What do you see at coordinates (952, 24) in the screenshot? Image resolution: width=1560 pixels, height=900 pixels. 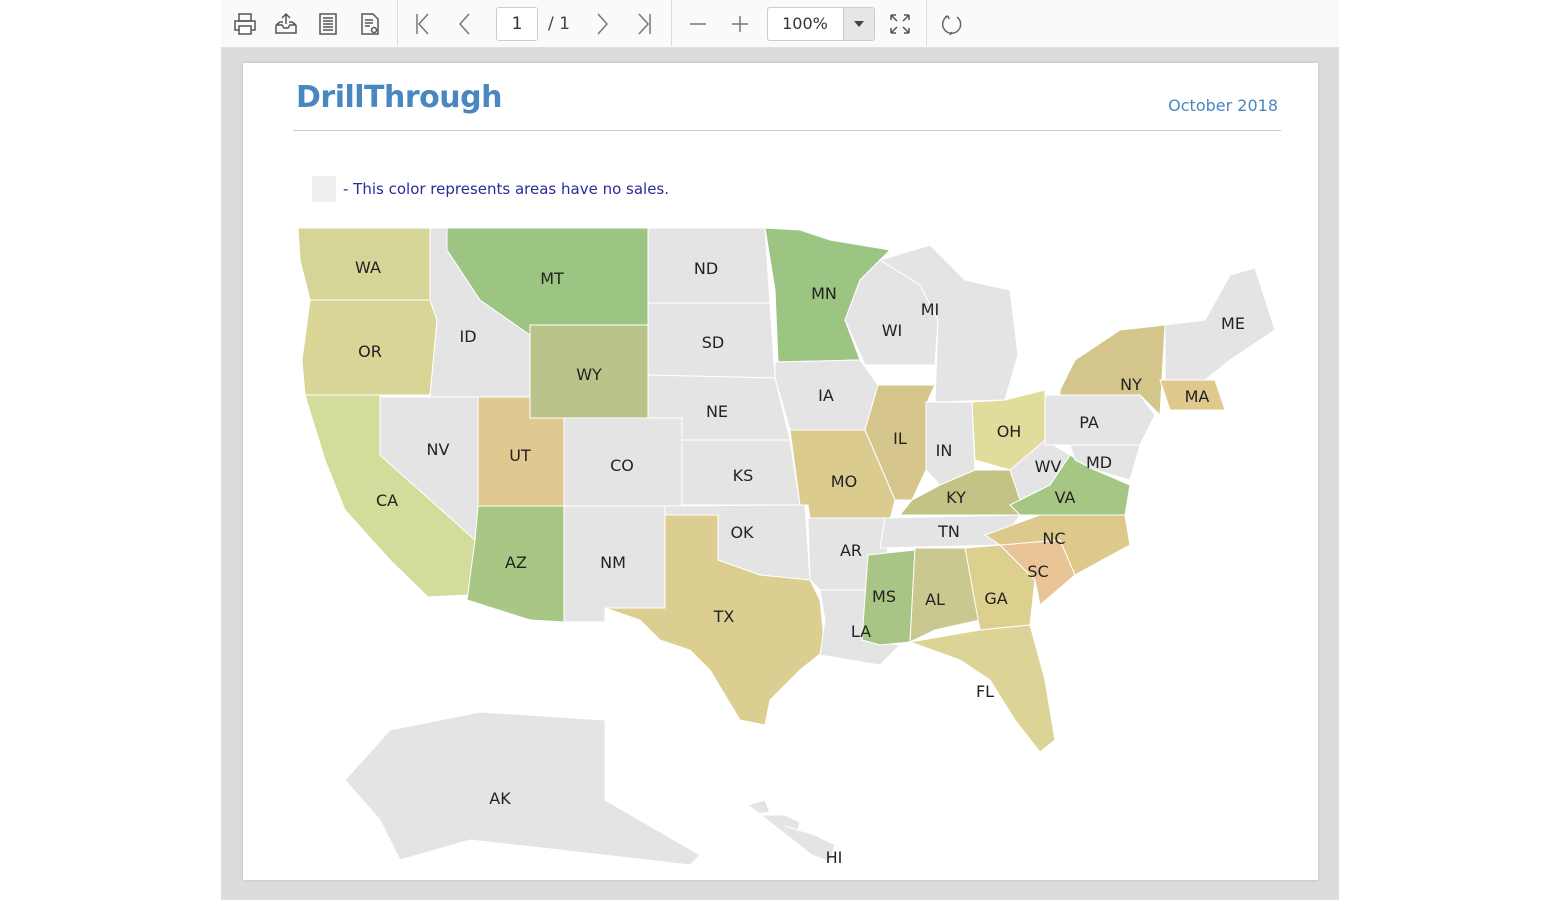 I see `refresh-icon` at bounding box center [952, 24].